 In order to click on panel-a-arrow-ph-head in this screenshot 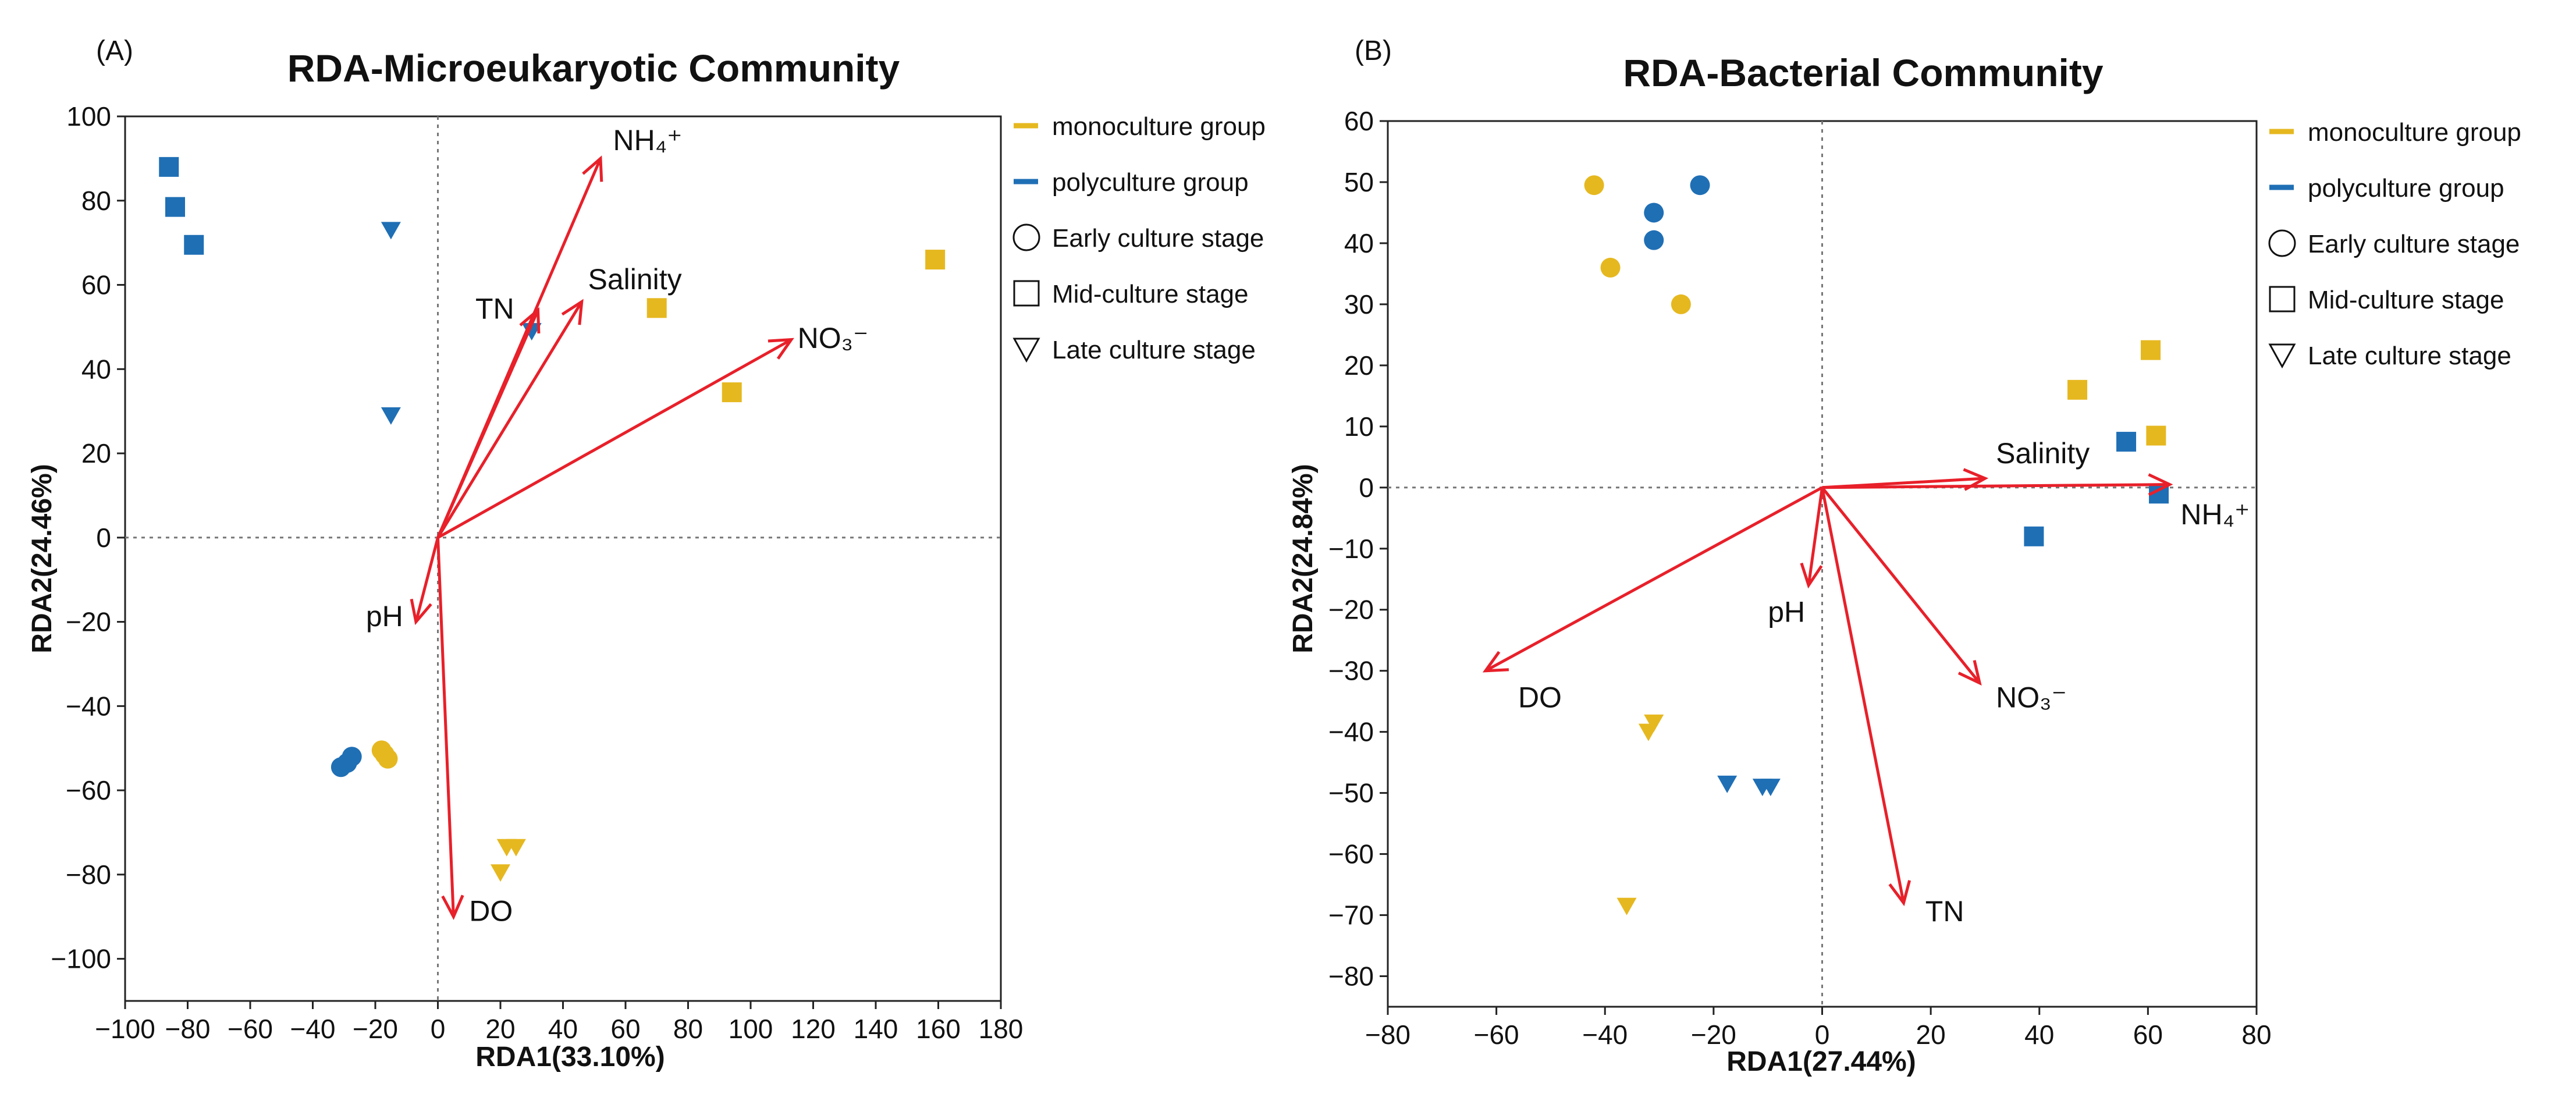, I will do `click(421, 612)`.